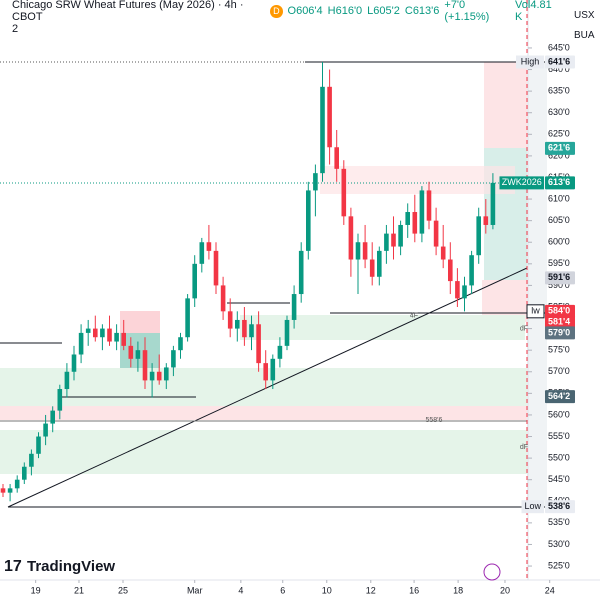  What do you see at coordinates (417, 180) in the screenshot?
I see `supply-zone` at bounding box center [417, 180].